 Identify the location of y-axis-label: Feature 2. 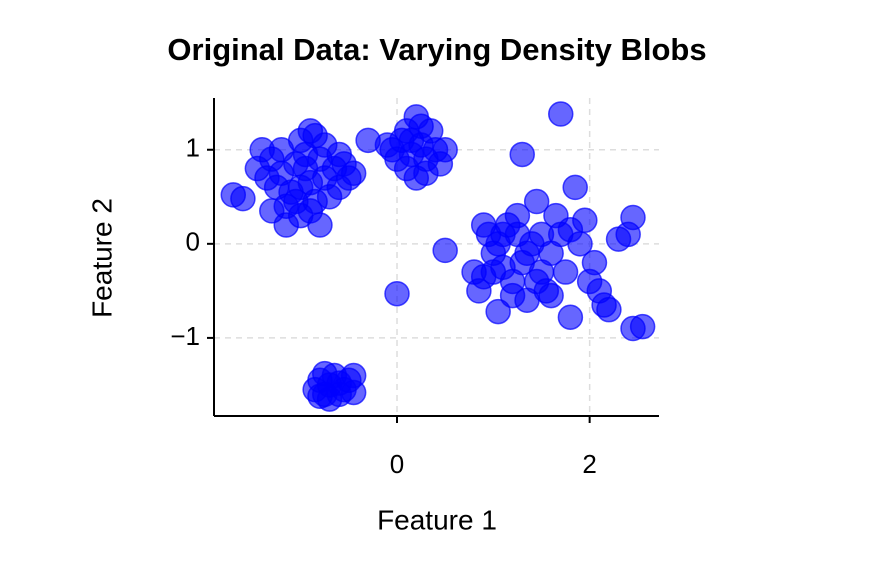
(101, 258).